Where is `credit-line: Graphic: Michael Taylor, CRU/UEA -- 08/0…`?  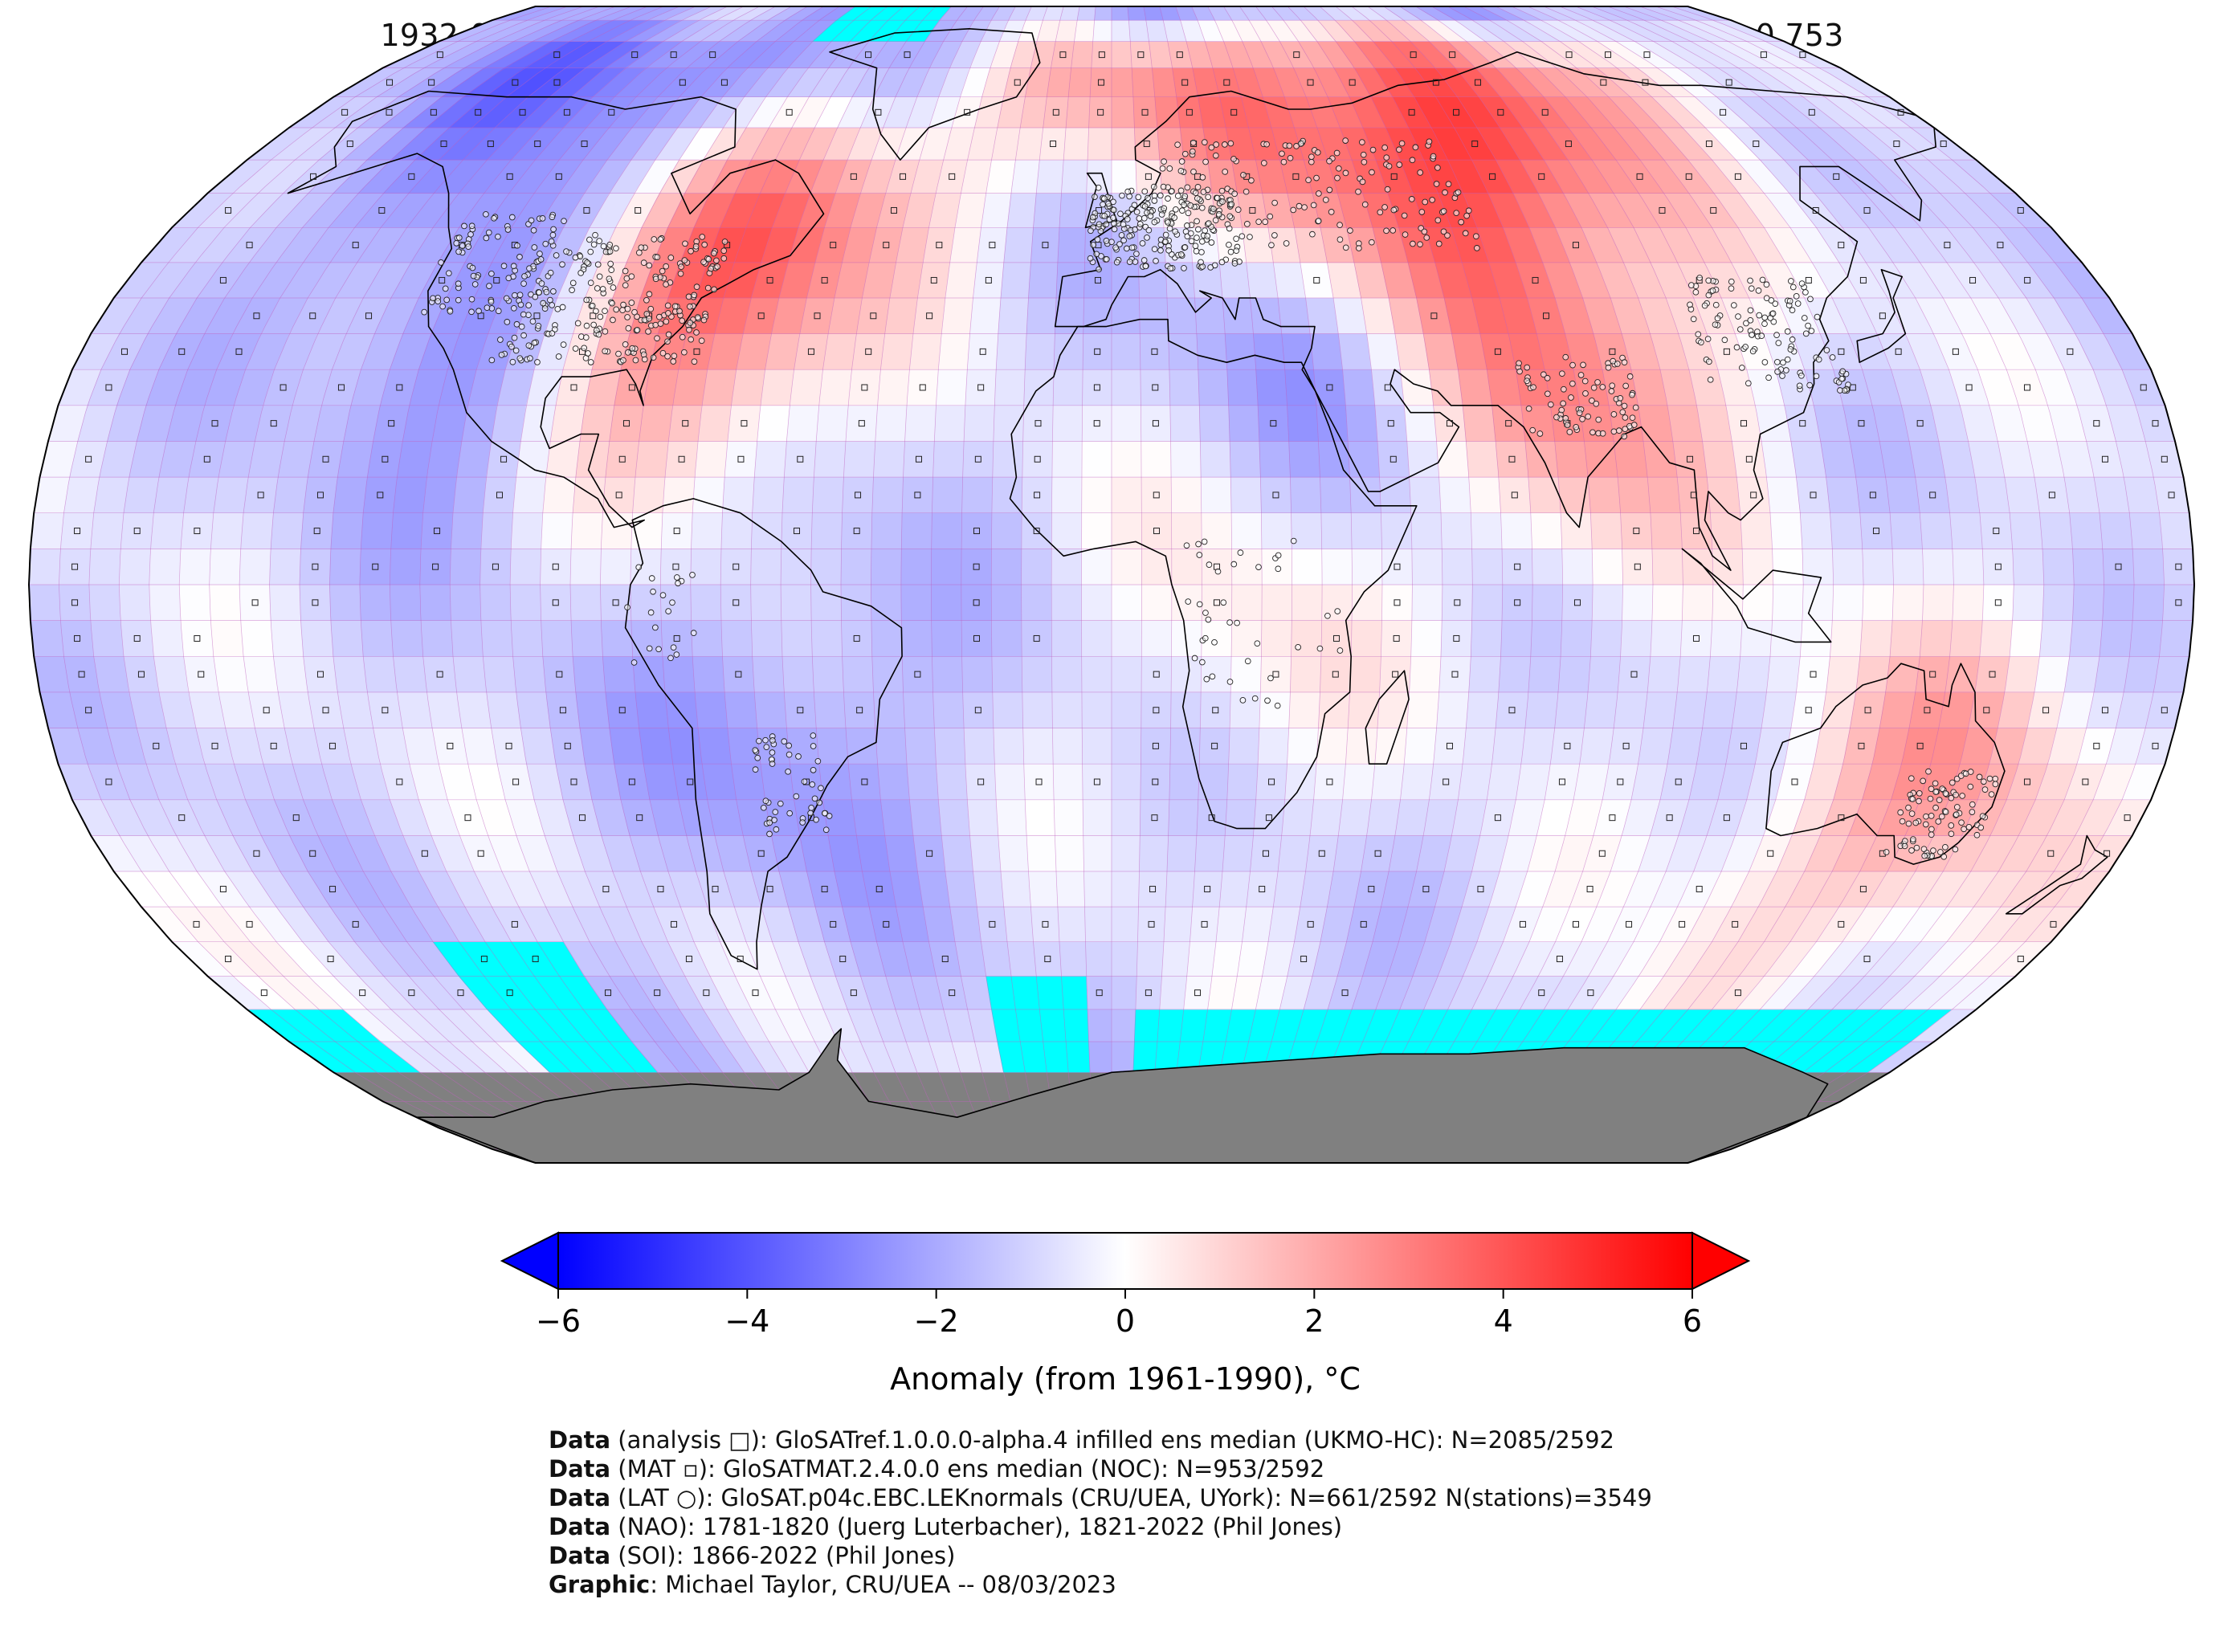
credit-line: Graphic: Michael Taylor, CRU/UEA -- 08/0… is located at coordinates (1100, 1584).